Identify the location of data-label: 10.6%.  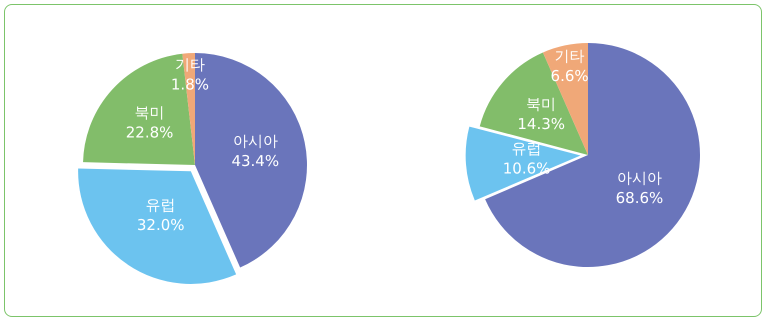
(526, 168).